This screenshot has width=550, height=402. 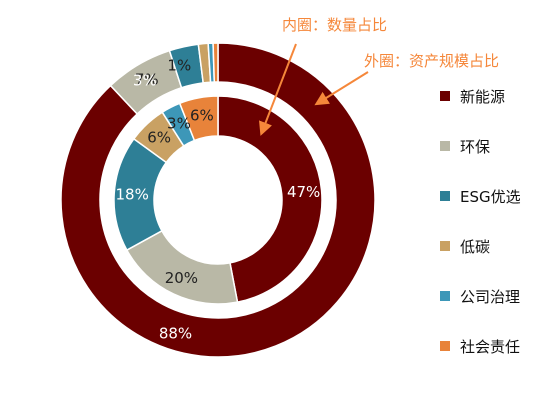 I want to click on legend-label: 环保, so click(x=475, y=146).